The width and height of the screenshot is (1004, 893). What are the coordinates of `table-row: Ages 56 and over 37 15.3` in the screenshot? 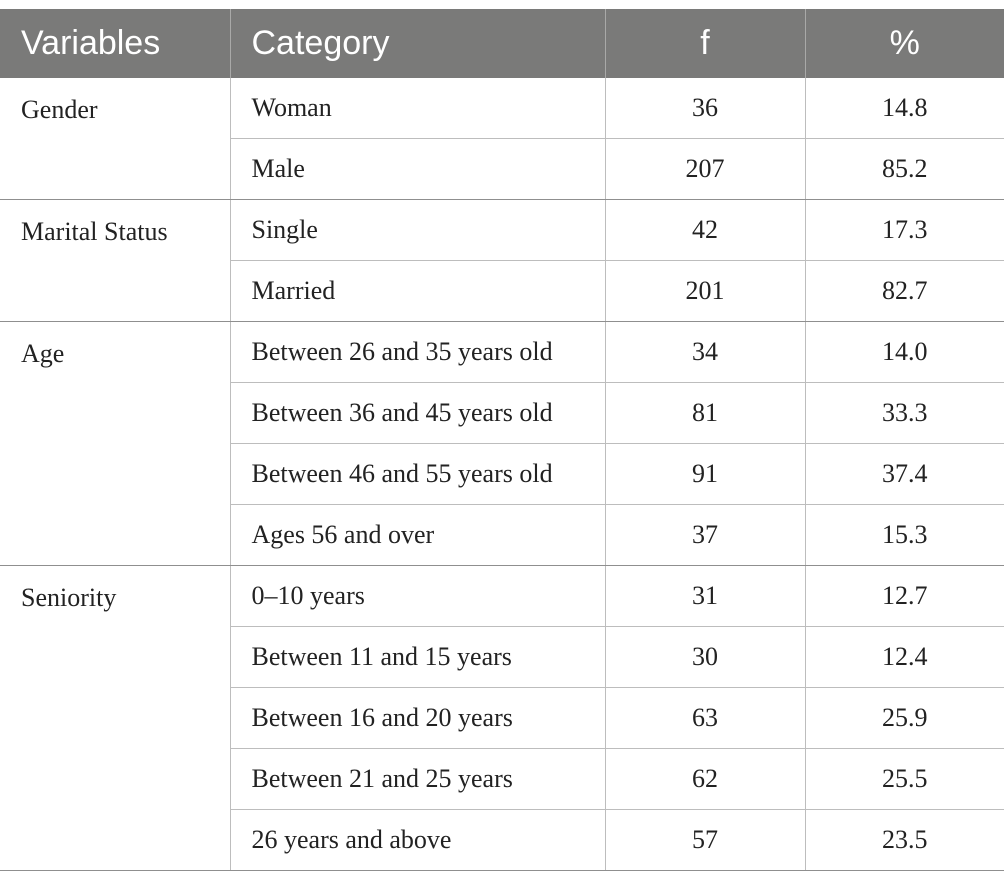 It's located at (502, 535).